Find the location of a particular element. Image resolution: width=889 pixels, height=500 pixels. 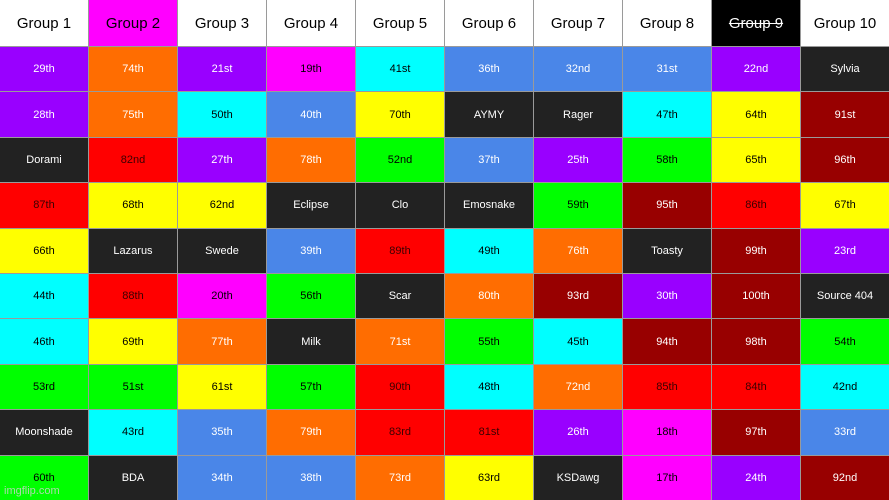

rank-cell: 82nd is located at coordinates (133, 160).